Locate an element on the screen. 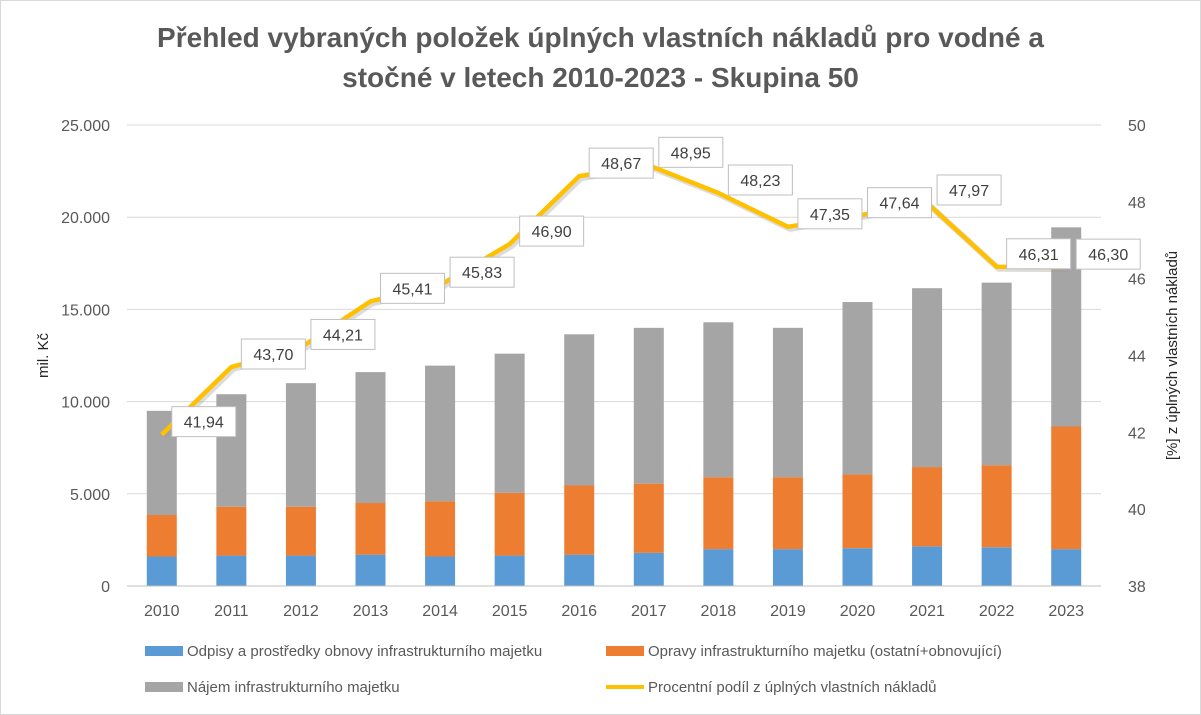 This screenshot has width=1201, height=715. legend-label: Nájem infrastrukturního majetku is located at coordinates (293, 687).